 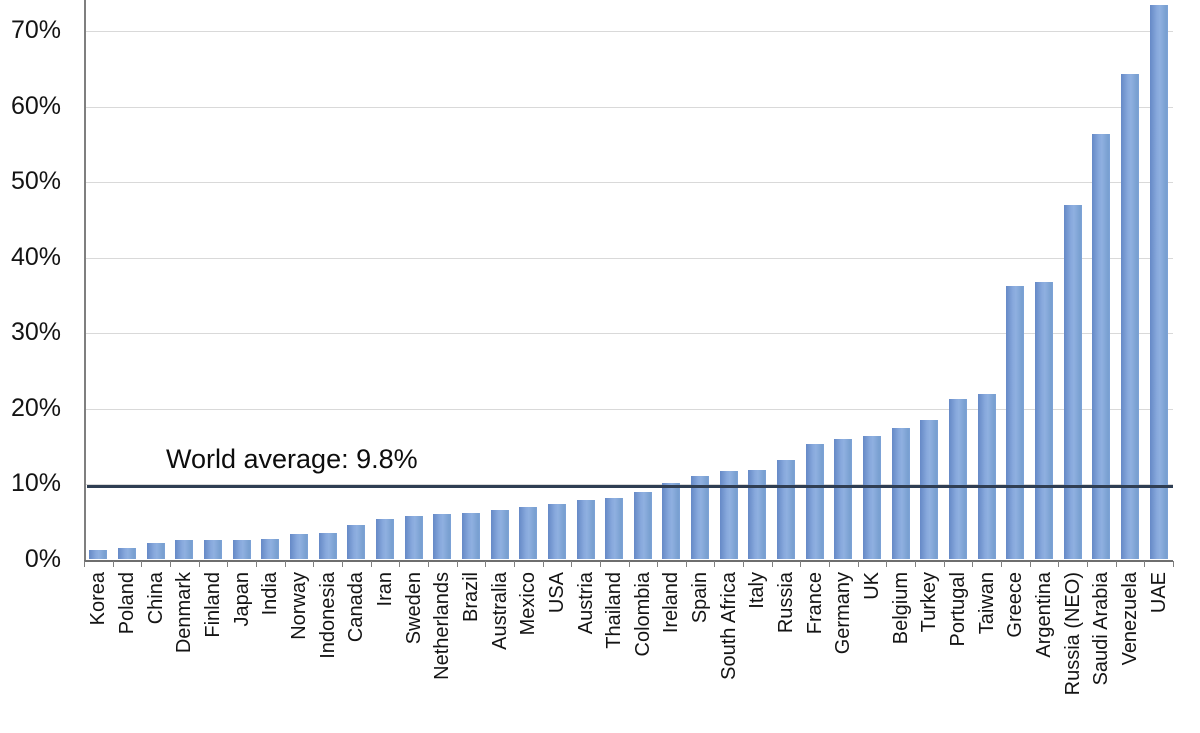 I want to click on bar-usa, so click(x=556, y=532).